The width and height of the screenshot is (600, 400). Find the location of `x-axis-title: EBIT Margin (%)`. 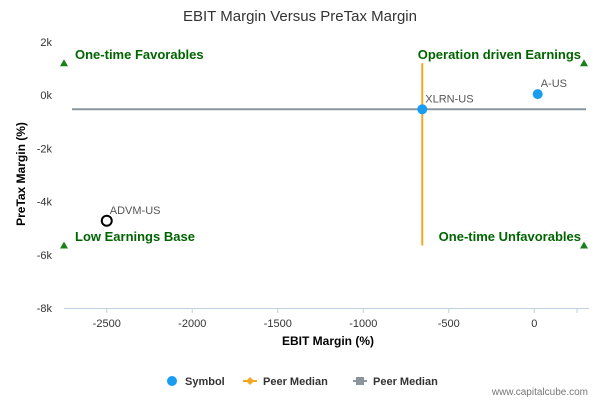

x-axis-title: EBIT Margin (%) is located at coordinates (328, 341).